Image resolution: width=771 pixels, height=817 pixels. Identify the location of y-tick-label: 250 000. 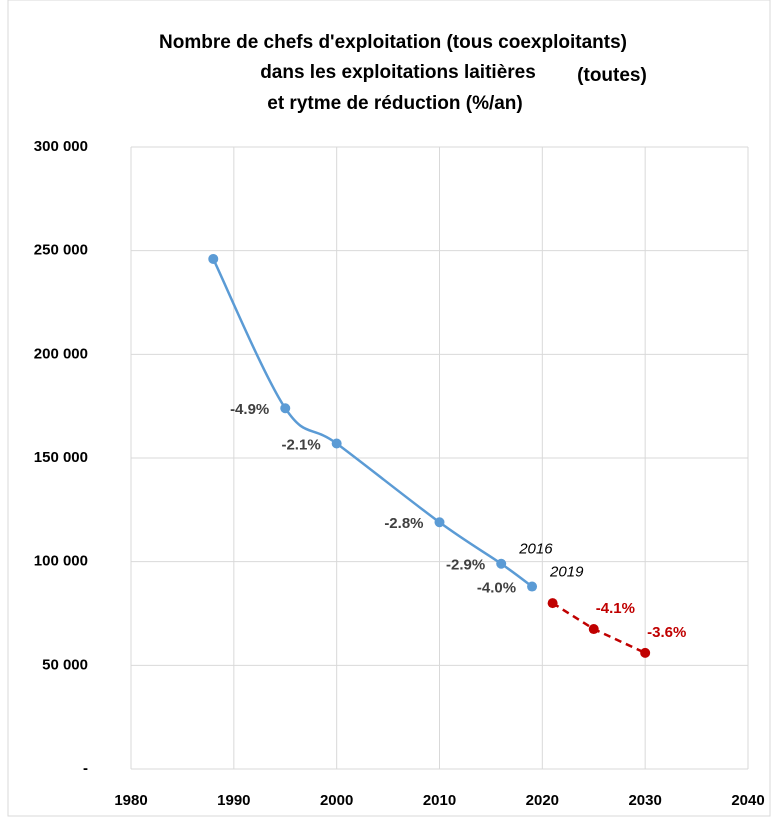
(61, 250).